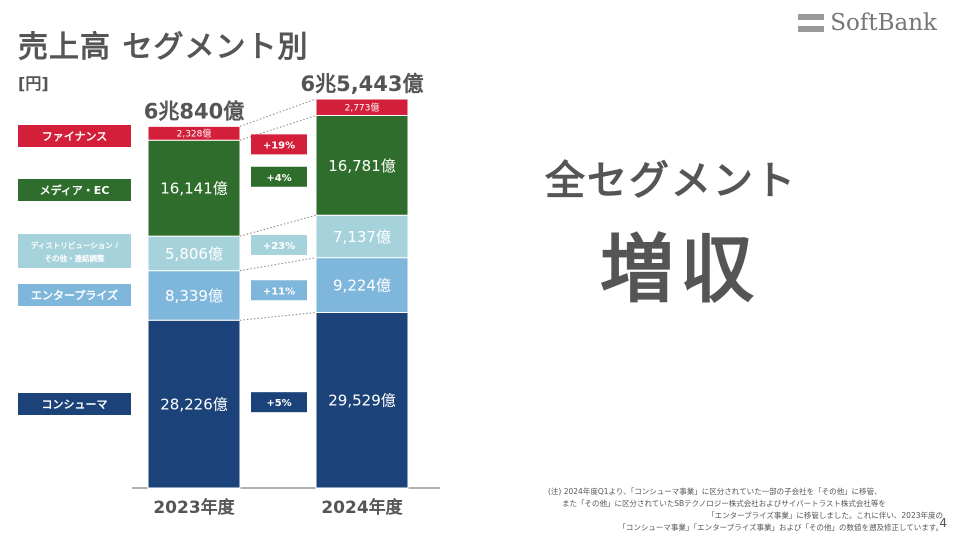 Image resolution: width=959 pixels, height=540 pixels. I want to click on growth-badge-label: +11%, so click(279, 291).